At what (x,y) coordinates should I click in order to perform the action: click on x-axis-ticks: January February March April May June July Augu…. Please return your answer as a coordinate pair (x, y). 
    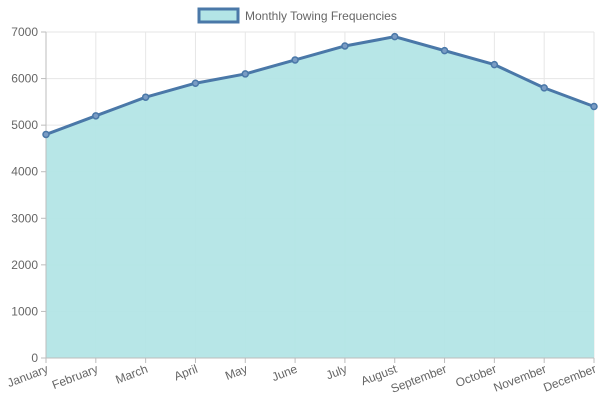
    Looking at the image, I should click on (301, 378).